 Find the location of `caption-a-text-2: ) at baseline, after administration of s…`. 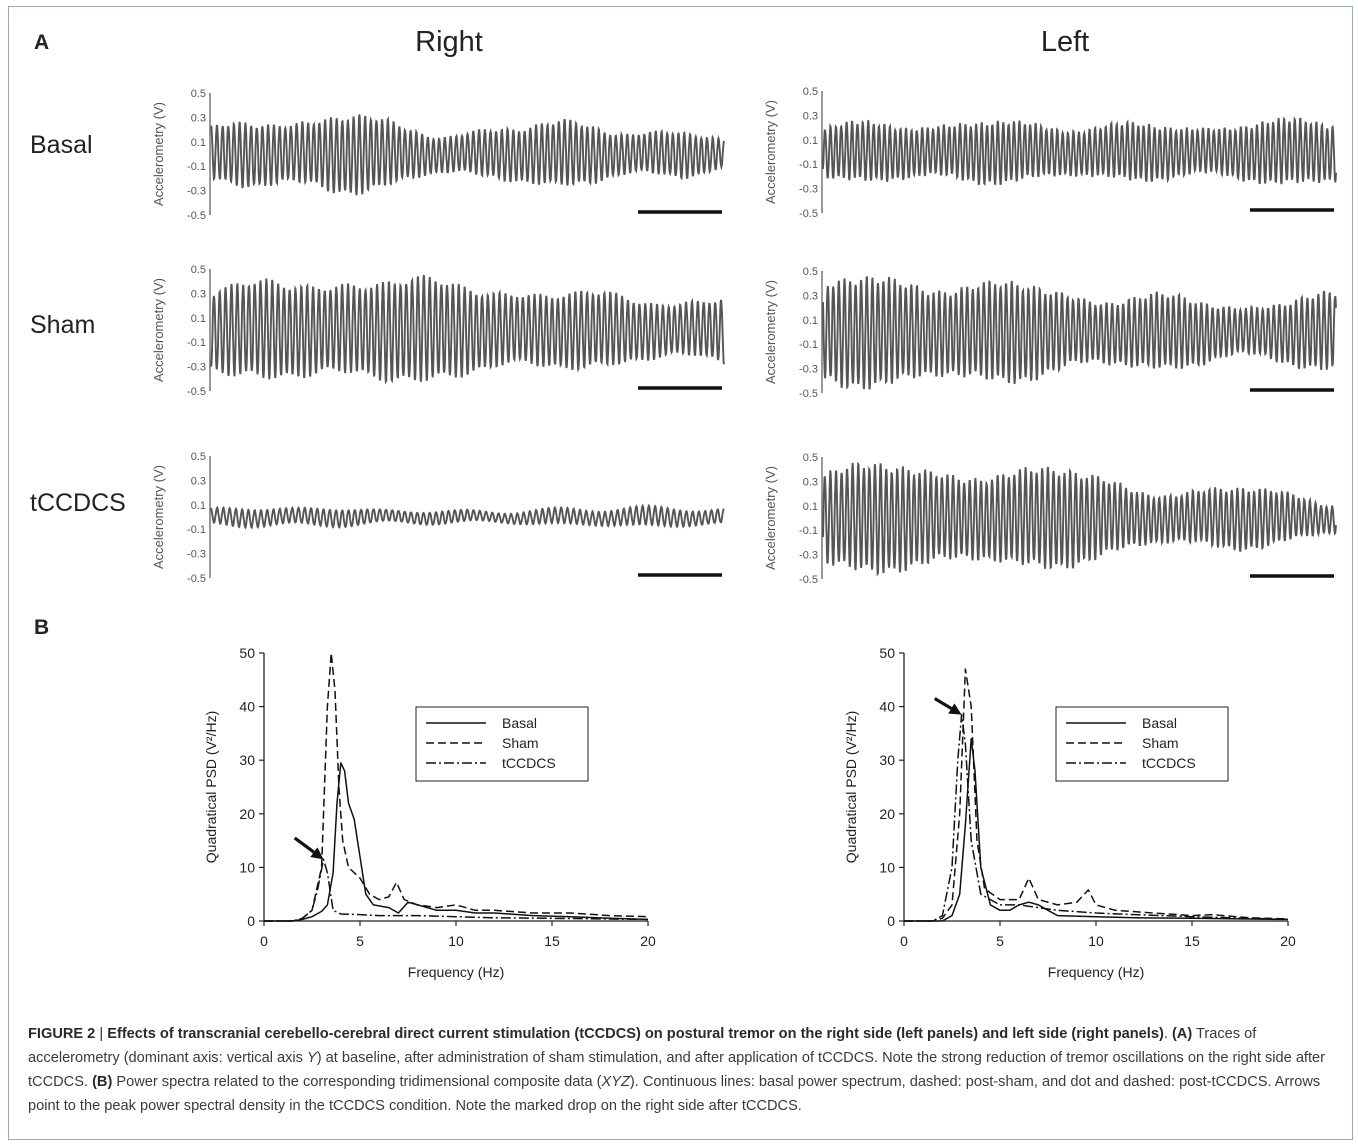

caption-a-text-2: ) at baseline, after administration of s… is located at coordinates (677, 1070).